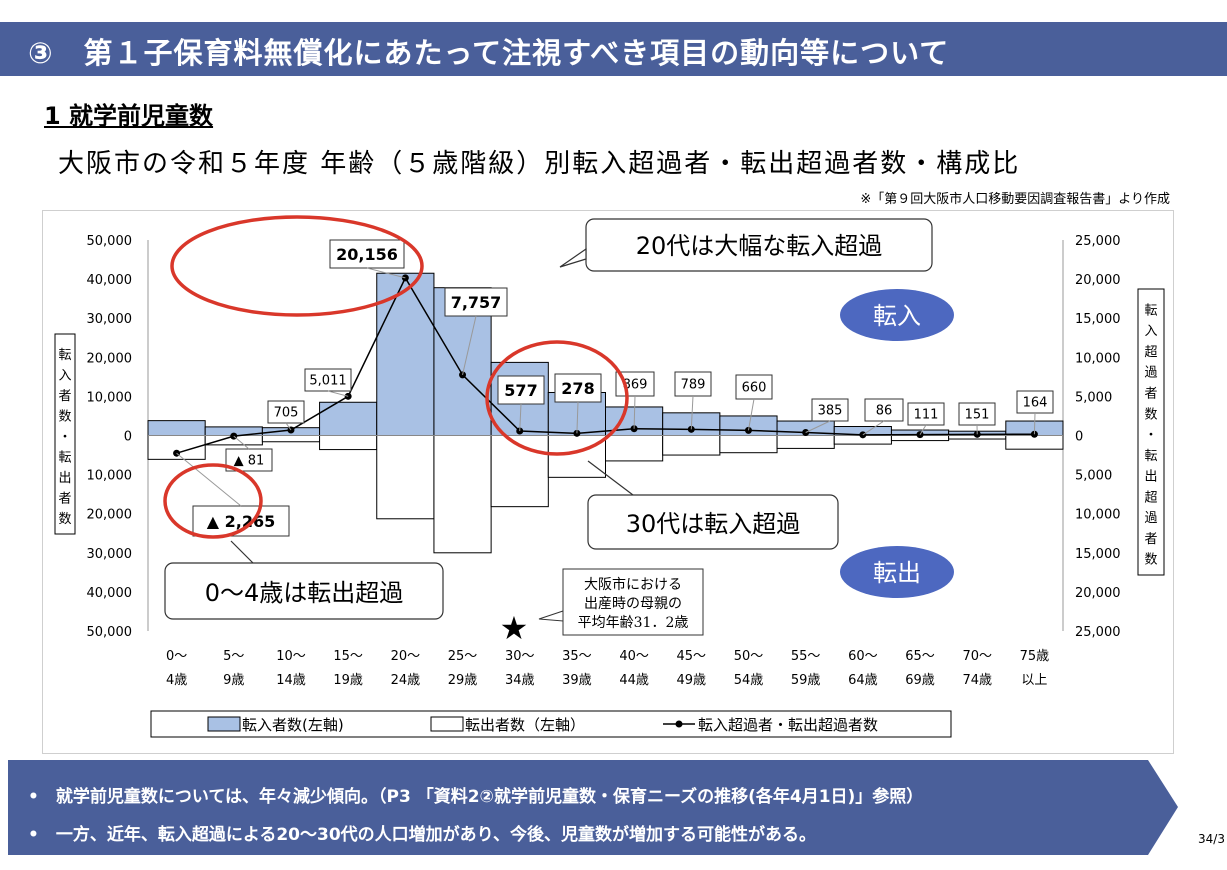 The height and width of the screenshot is (870, 1227). I want to click on right-axis-tick-label: 10,000, so click(1098, 358).